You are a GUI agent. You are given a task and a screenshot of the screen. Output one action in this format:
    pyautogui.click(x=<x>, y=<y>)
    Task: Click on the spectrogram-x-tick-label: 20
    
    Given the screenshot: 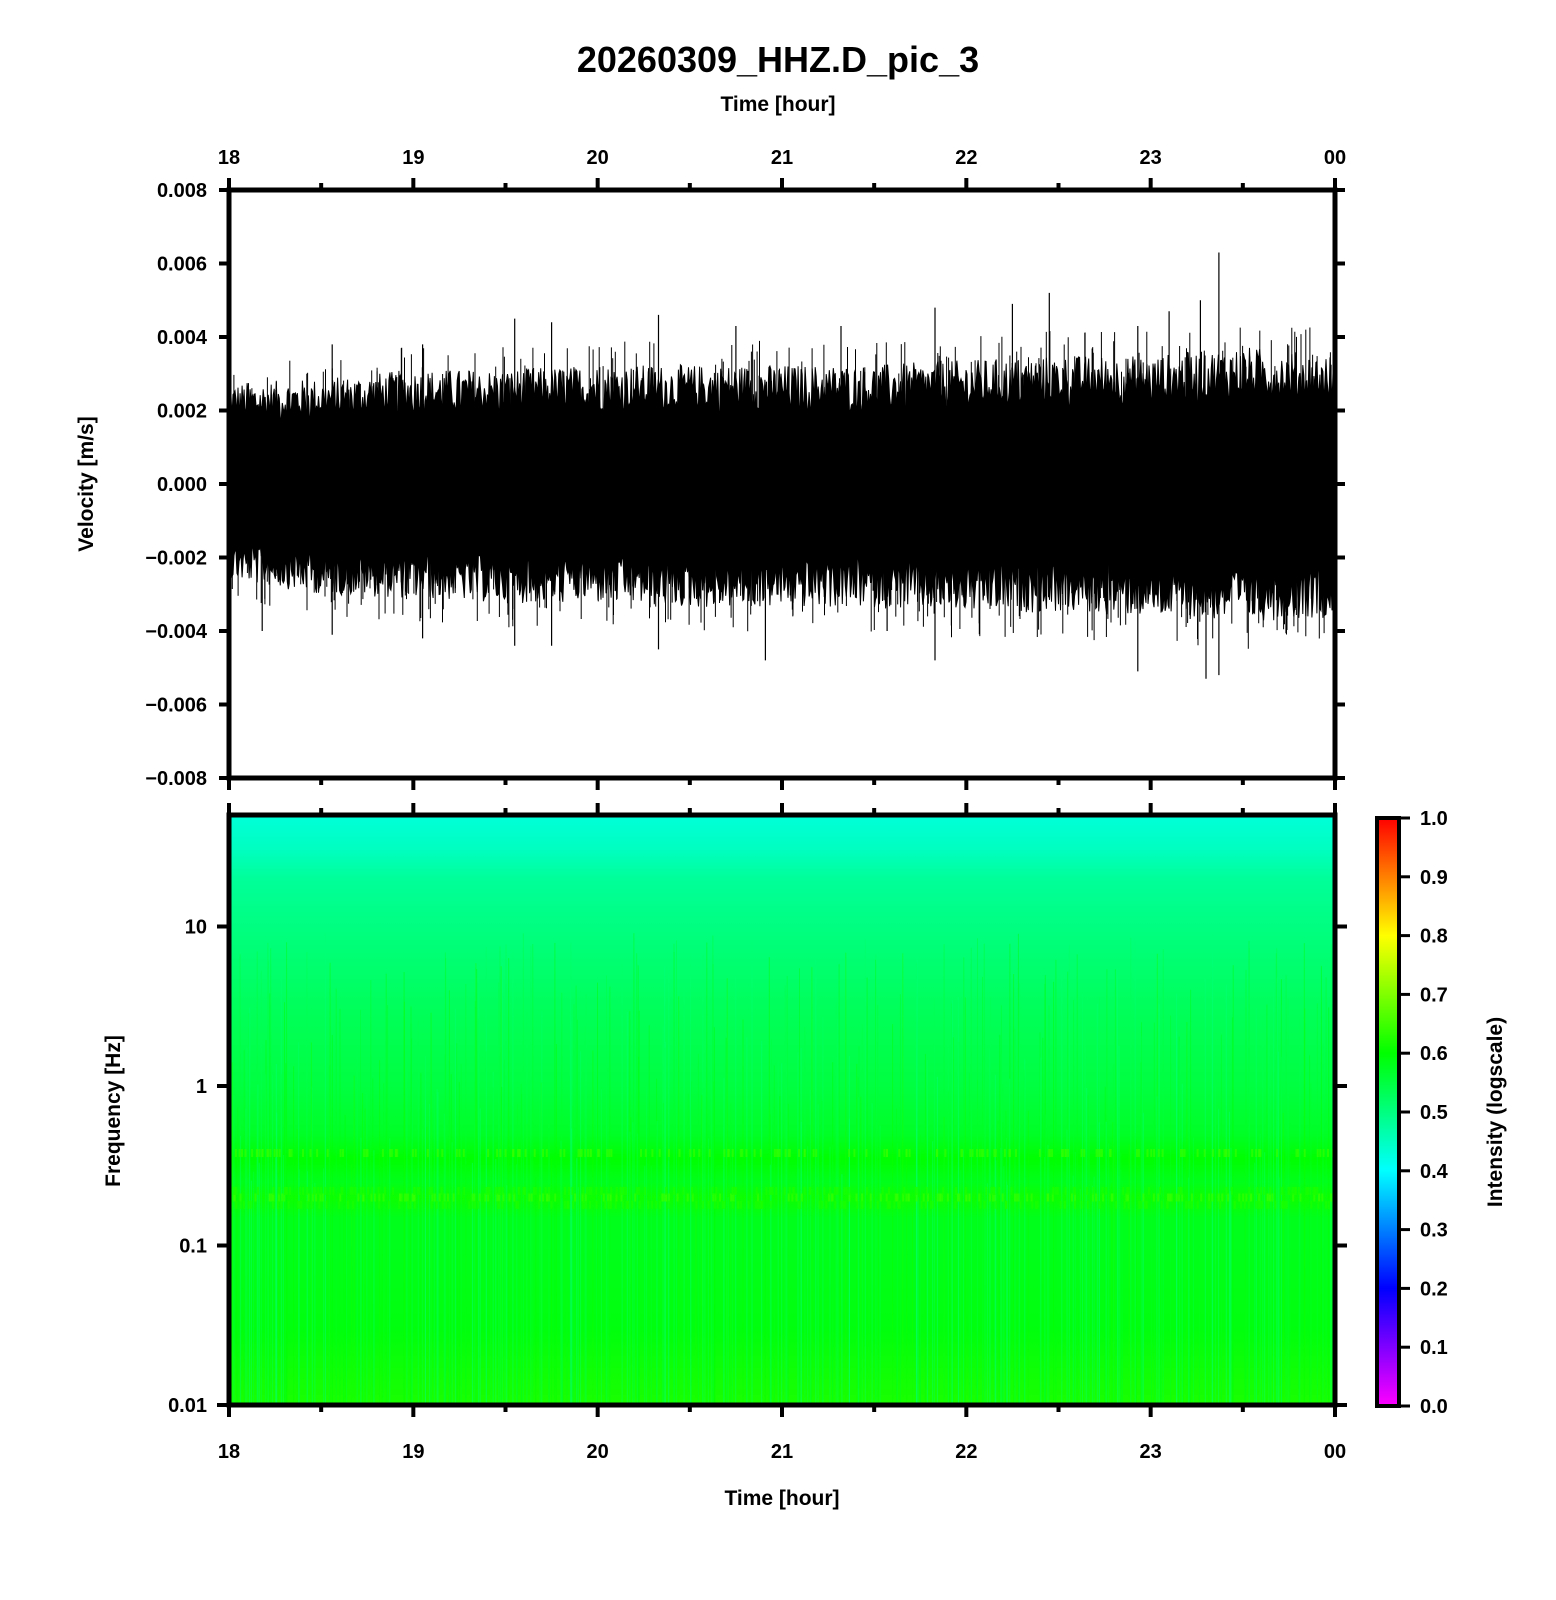 What is the action you would take?
    pyautogui.click(x=598, y=1452)
    